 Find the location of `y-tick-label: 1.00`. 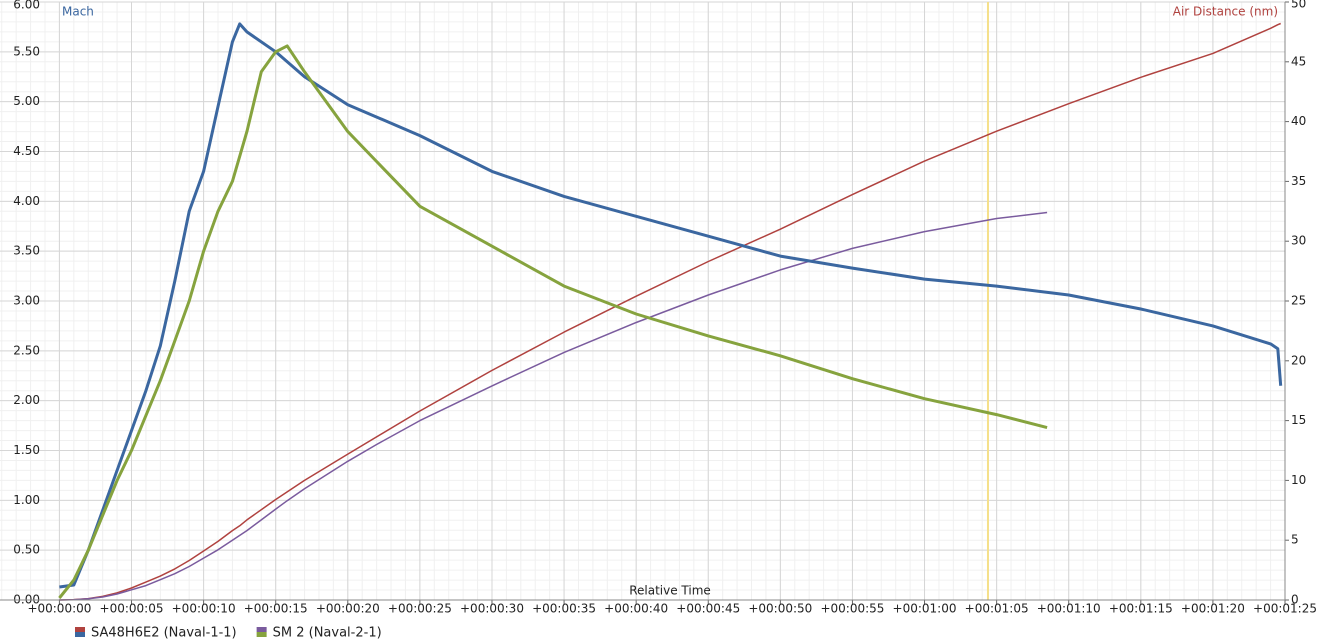

y-tick-label: 1.00 is located at coordinates (26, 500).